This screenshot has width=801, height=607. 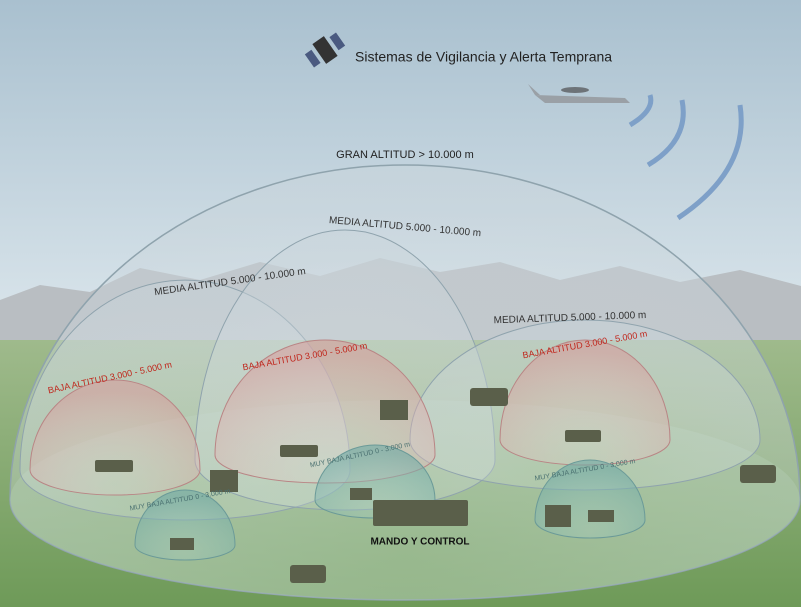 I want to click on zone-label: MEDIA ALTITUD 5.000 - 10.000 m, so click(x=570, y=318).